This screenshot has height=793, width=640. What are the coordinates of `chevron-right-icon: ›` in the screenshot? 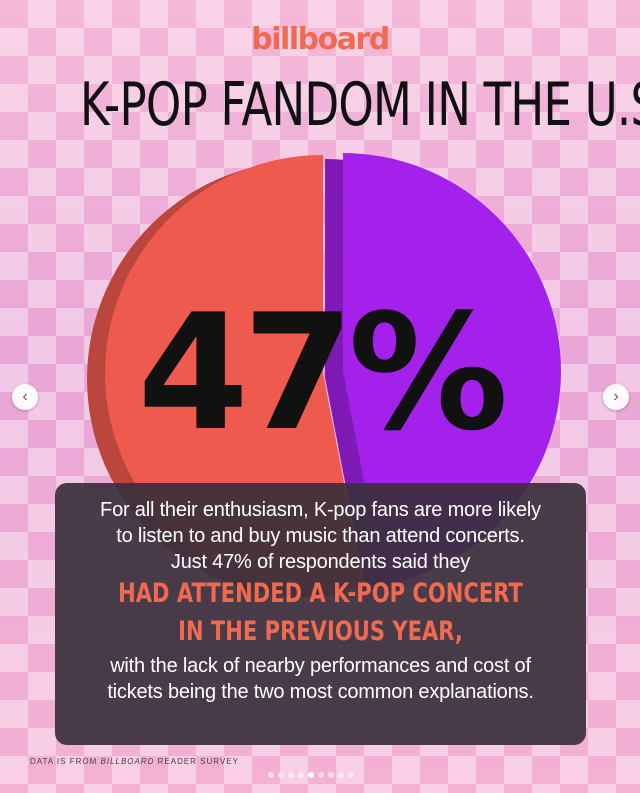 It's located at (616, 396).